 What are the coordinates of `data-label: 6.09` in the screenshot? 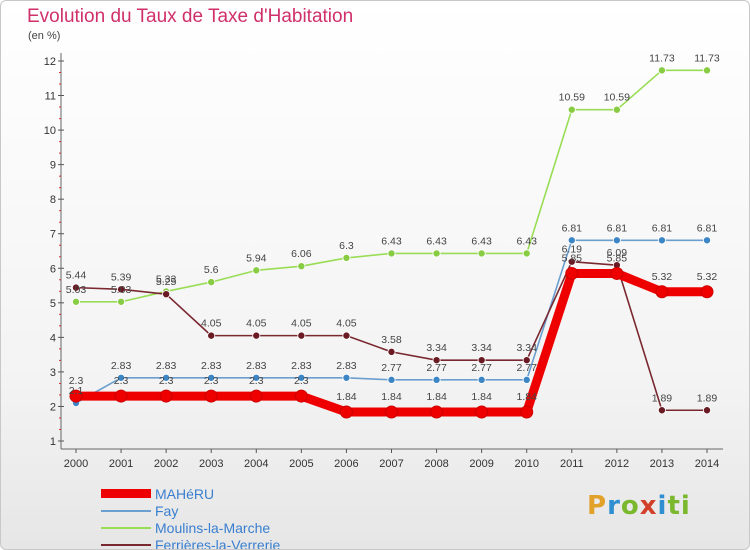 It's located at (617, 253).